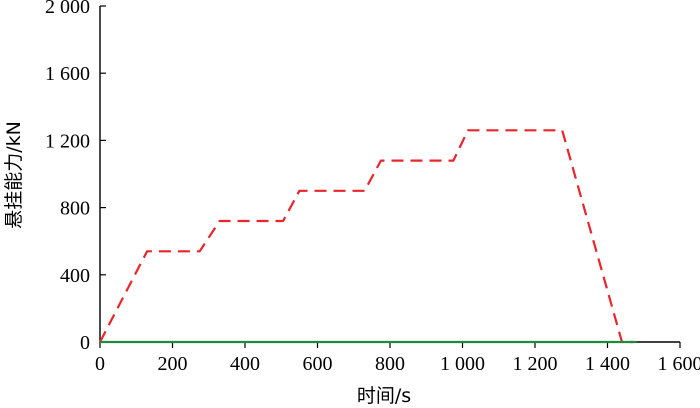 The image size is (700, 408). Describe the element at coordinates (535, 364) in the screenshot. I see `x-tick-label: 1 200` at that location.